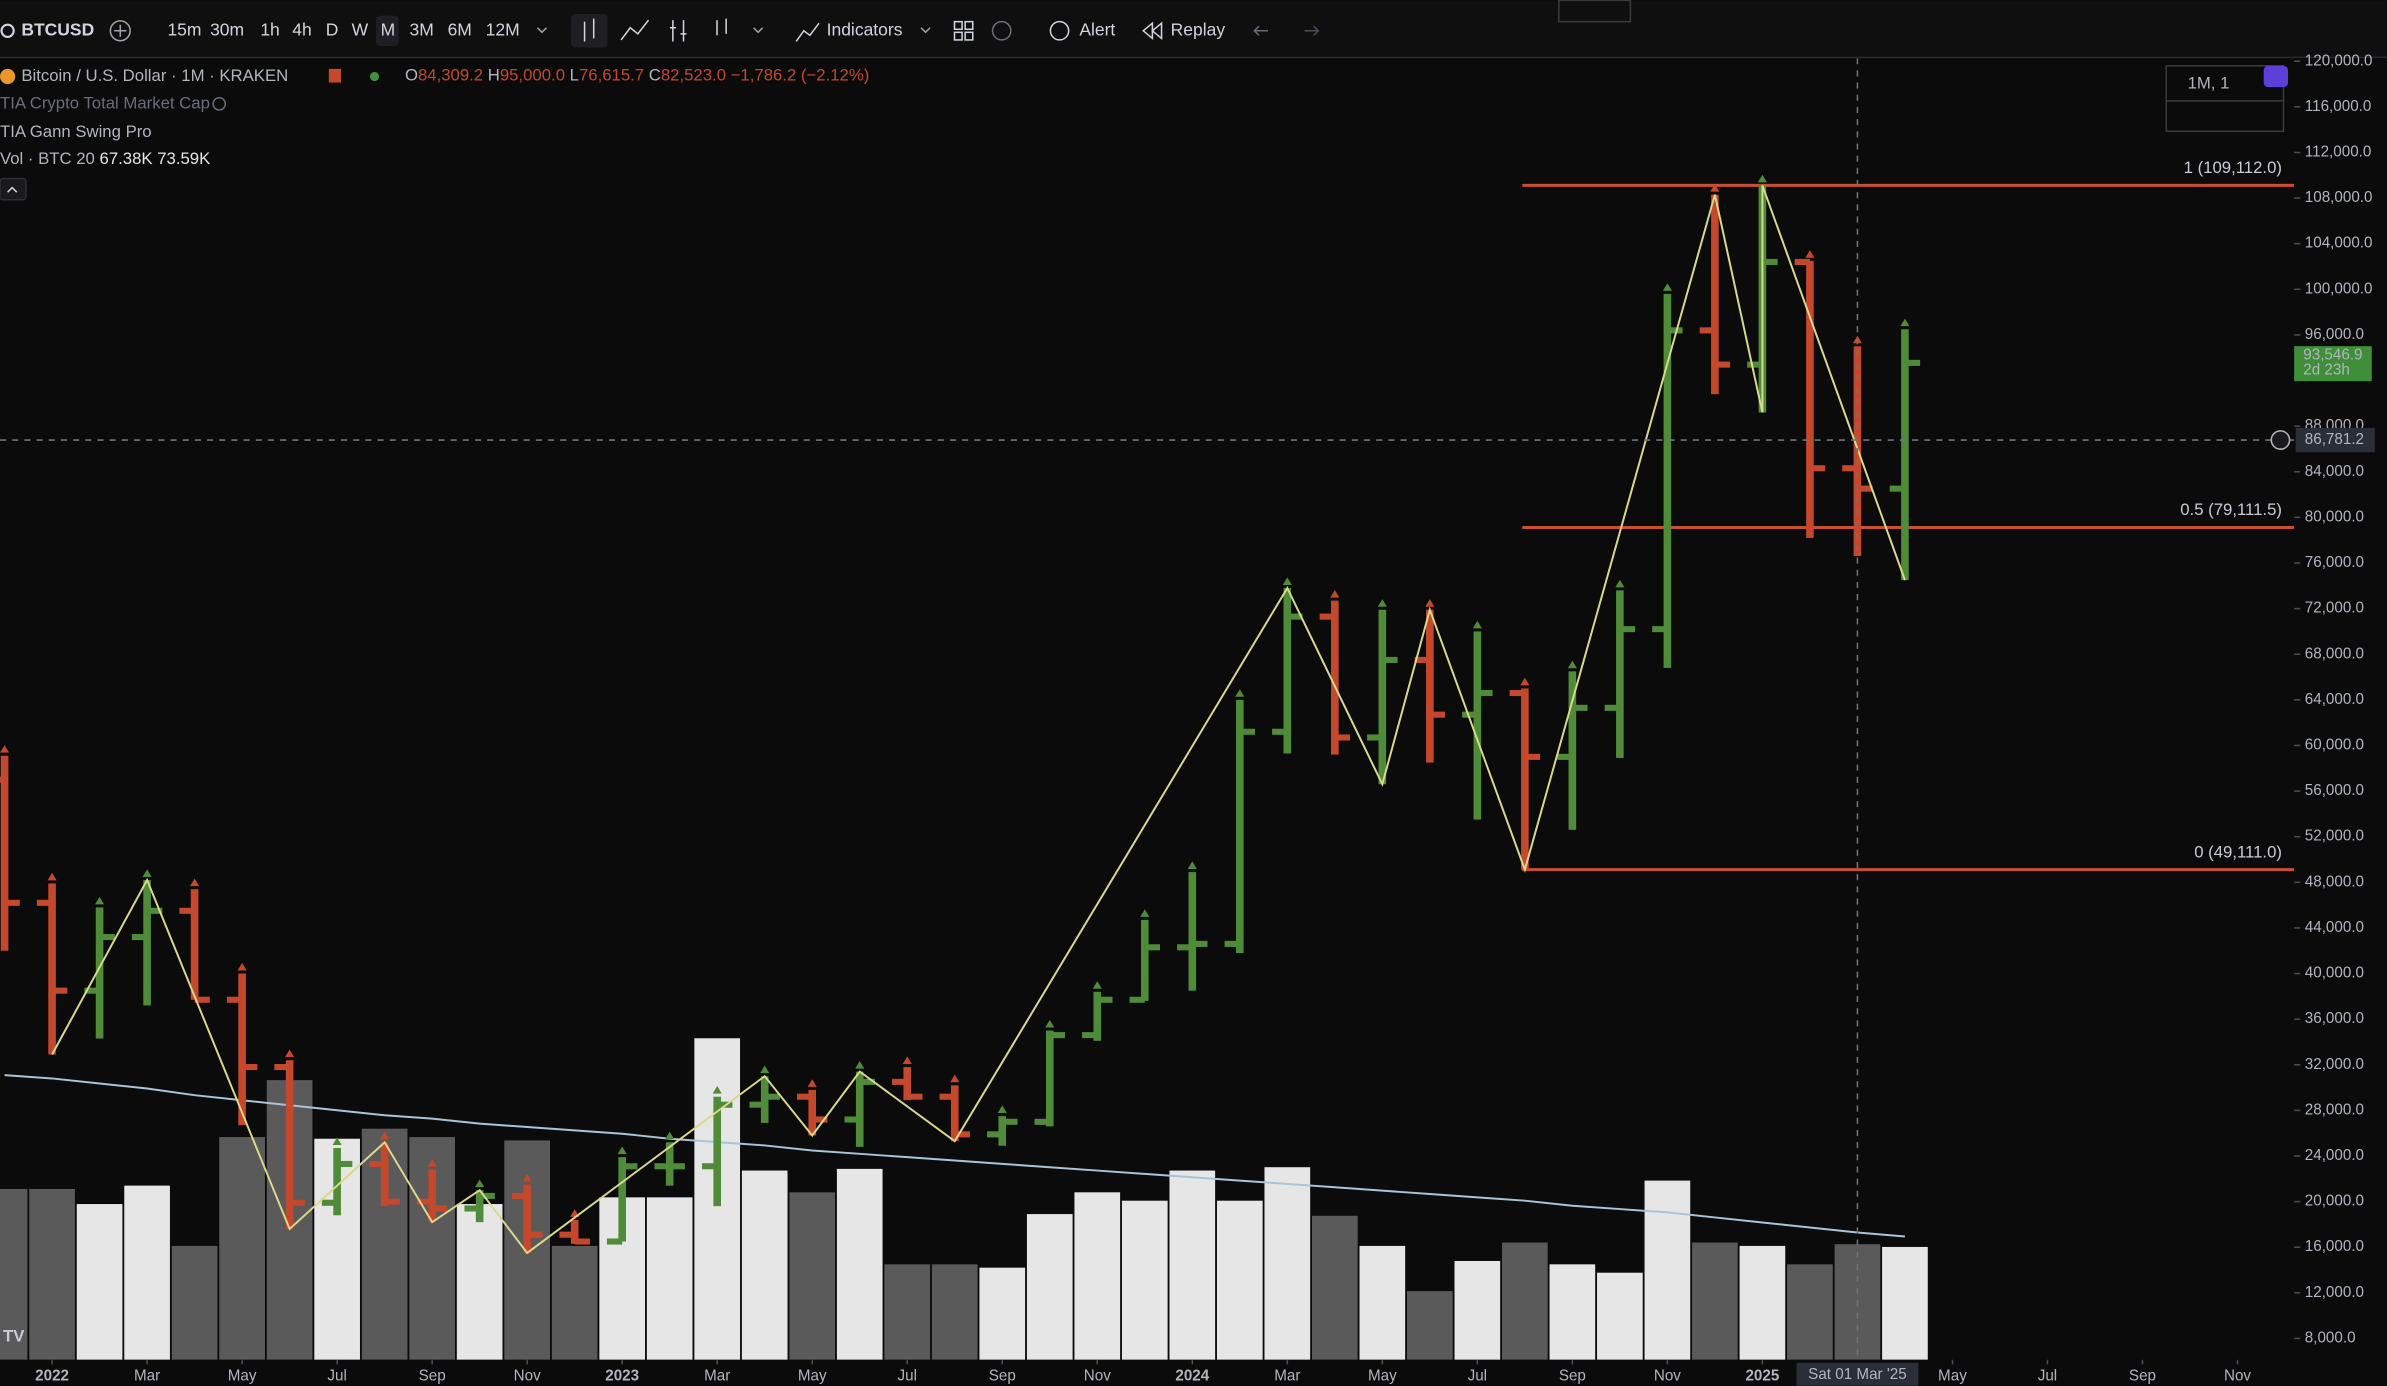 The image size is (2387, 1386). What do you see at coordinates (2233, 167) in the screenshot?
I see `fib-label: 1 (109,112.0)` at bounding box center [2233, 167].